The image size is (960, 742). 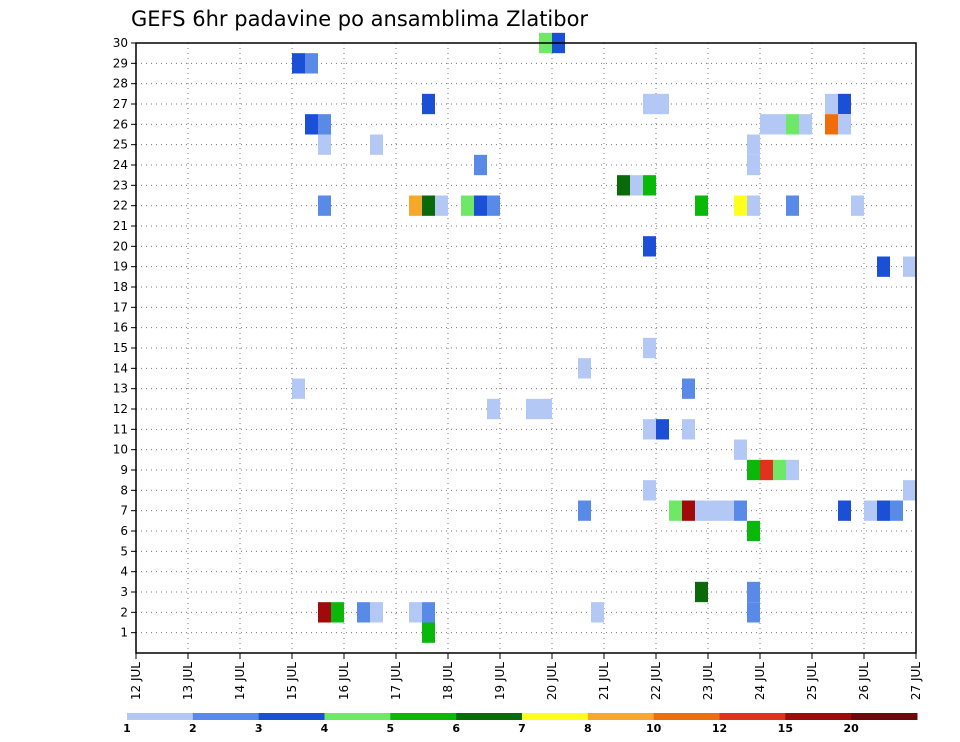 I want to click on legend-label: 5, so click(x=391, y=728).